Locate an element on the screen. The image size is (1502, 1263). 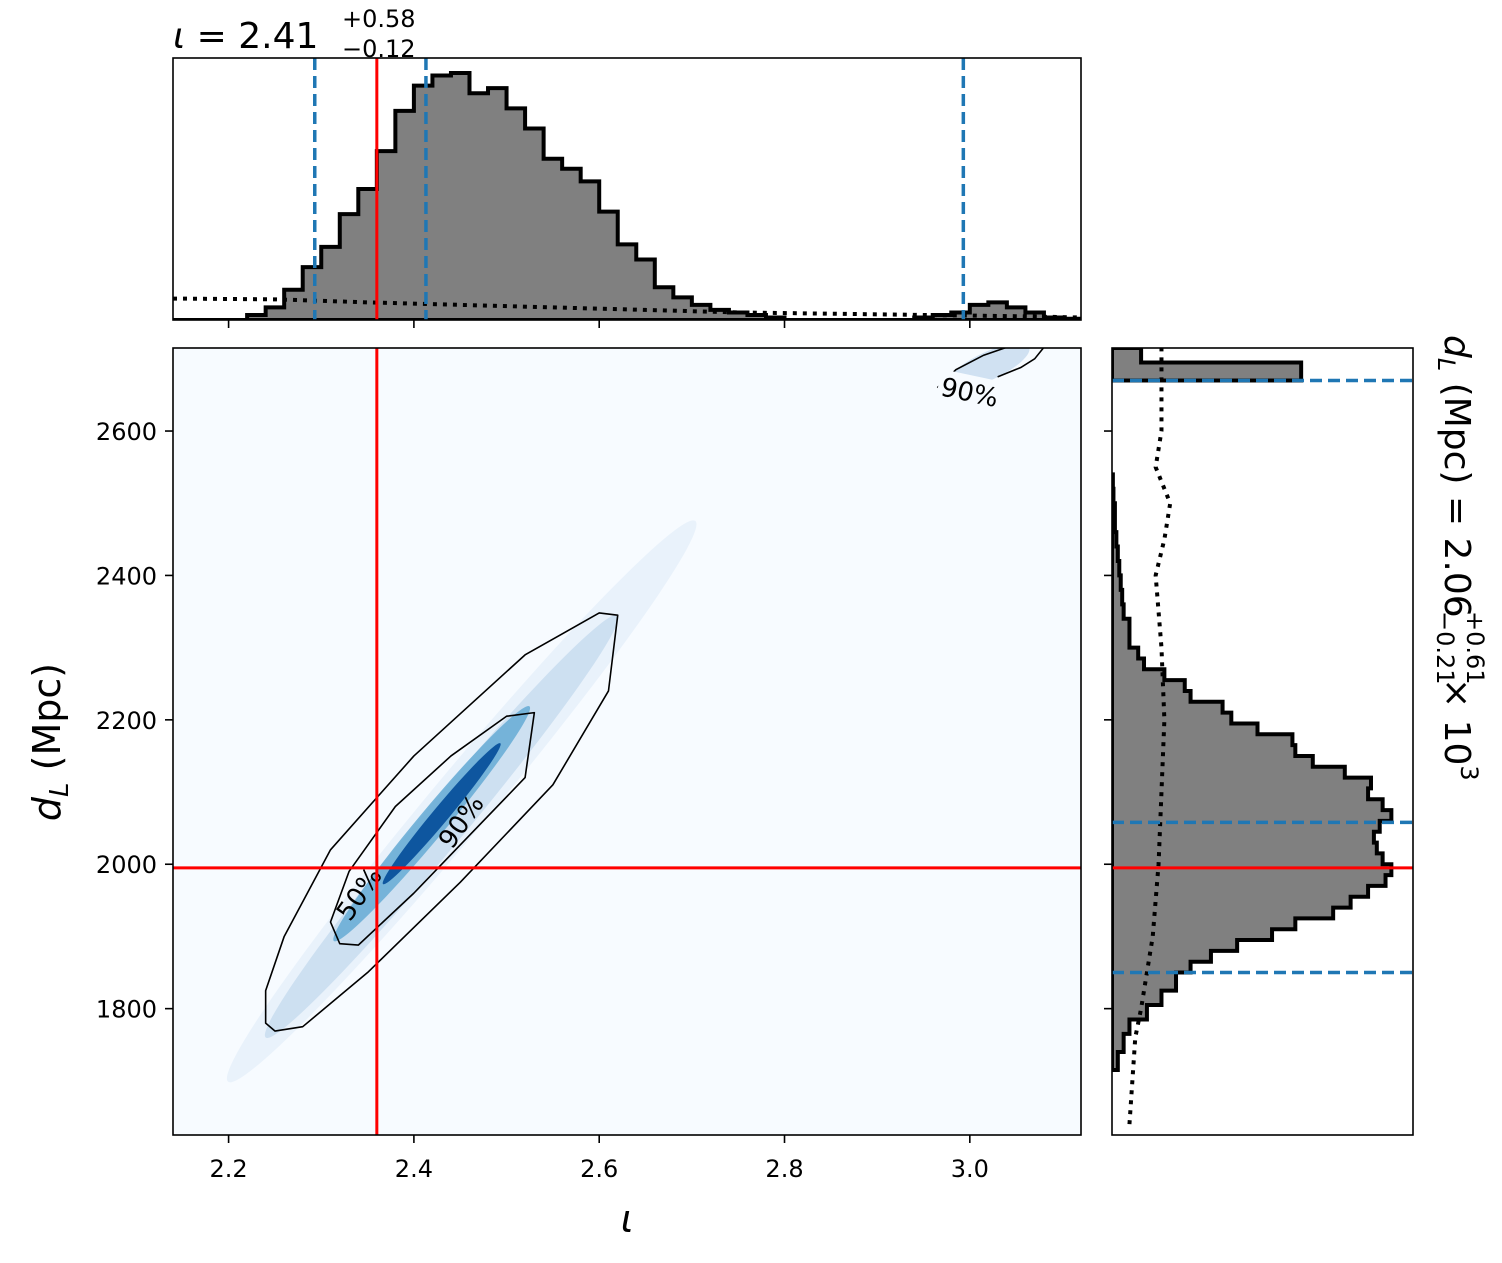
distance-axis-ticks: 1800 2000 2200 2400 2600 is located at coordinates (134, 721).